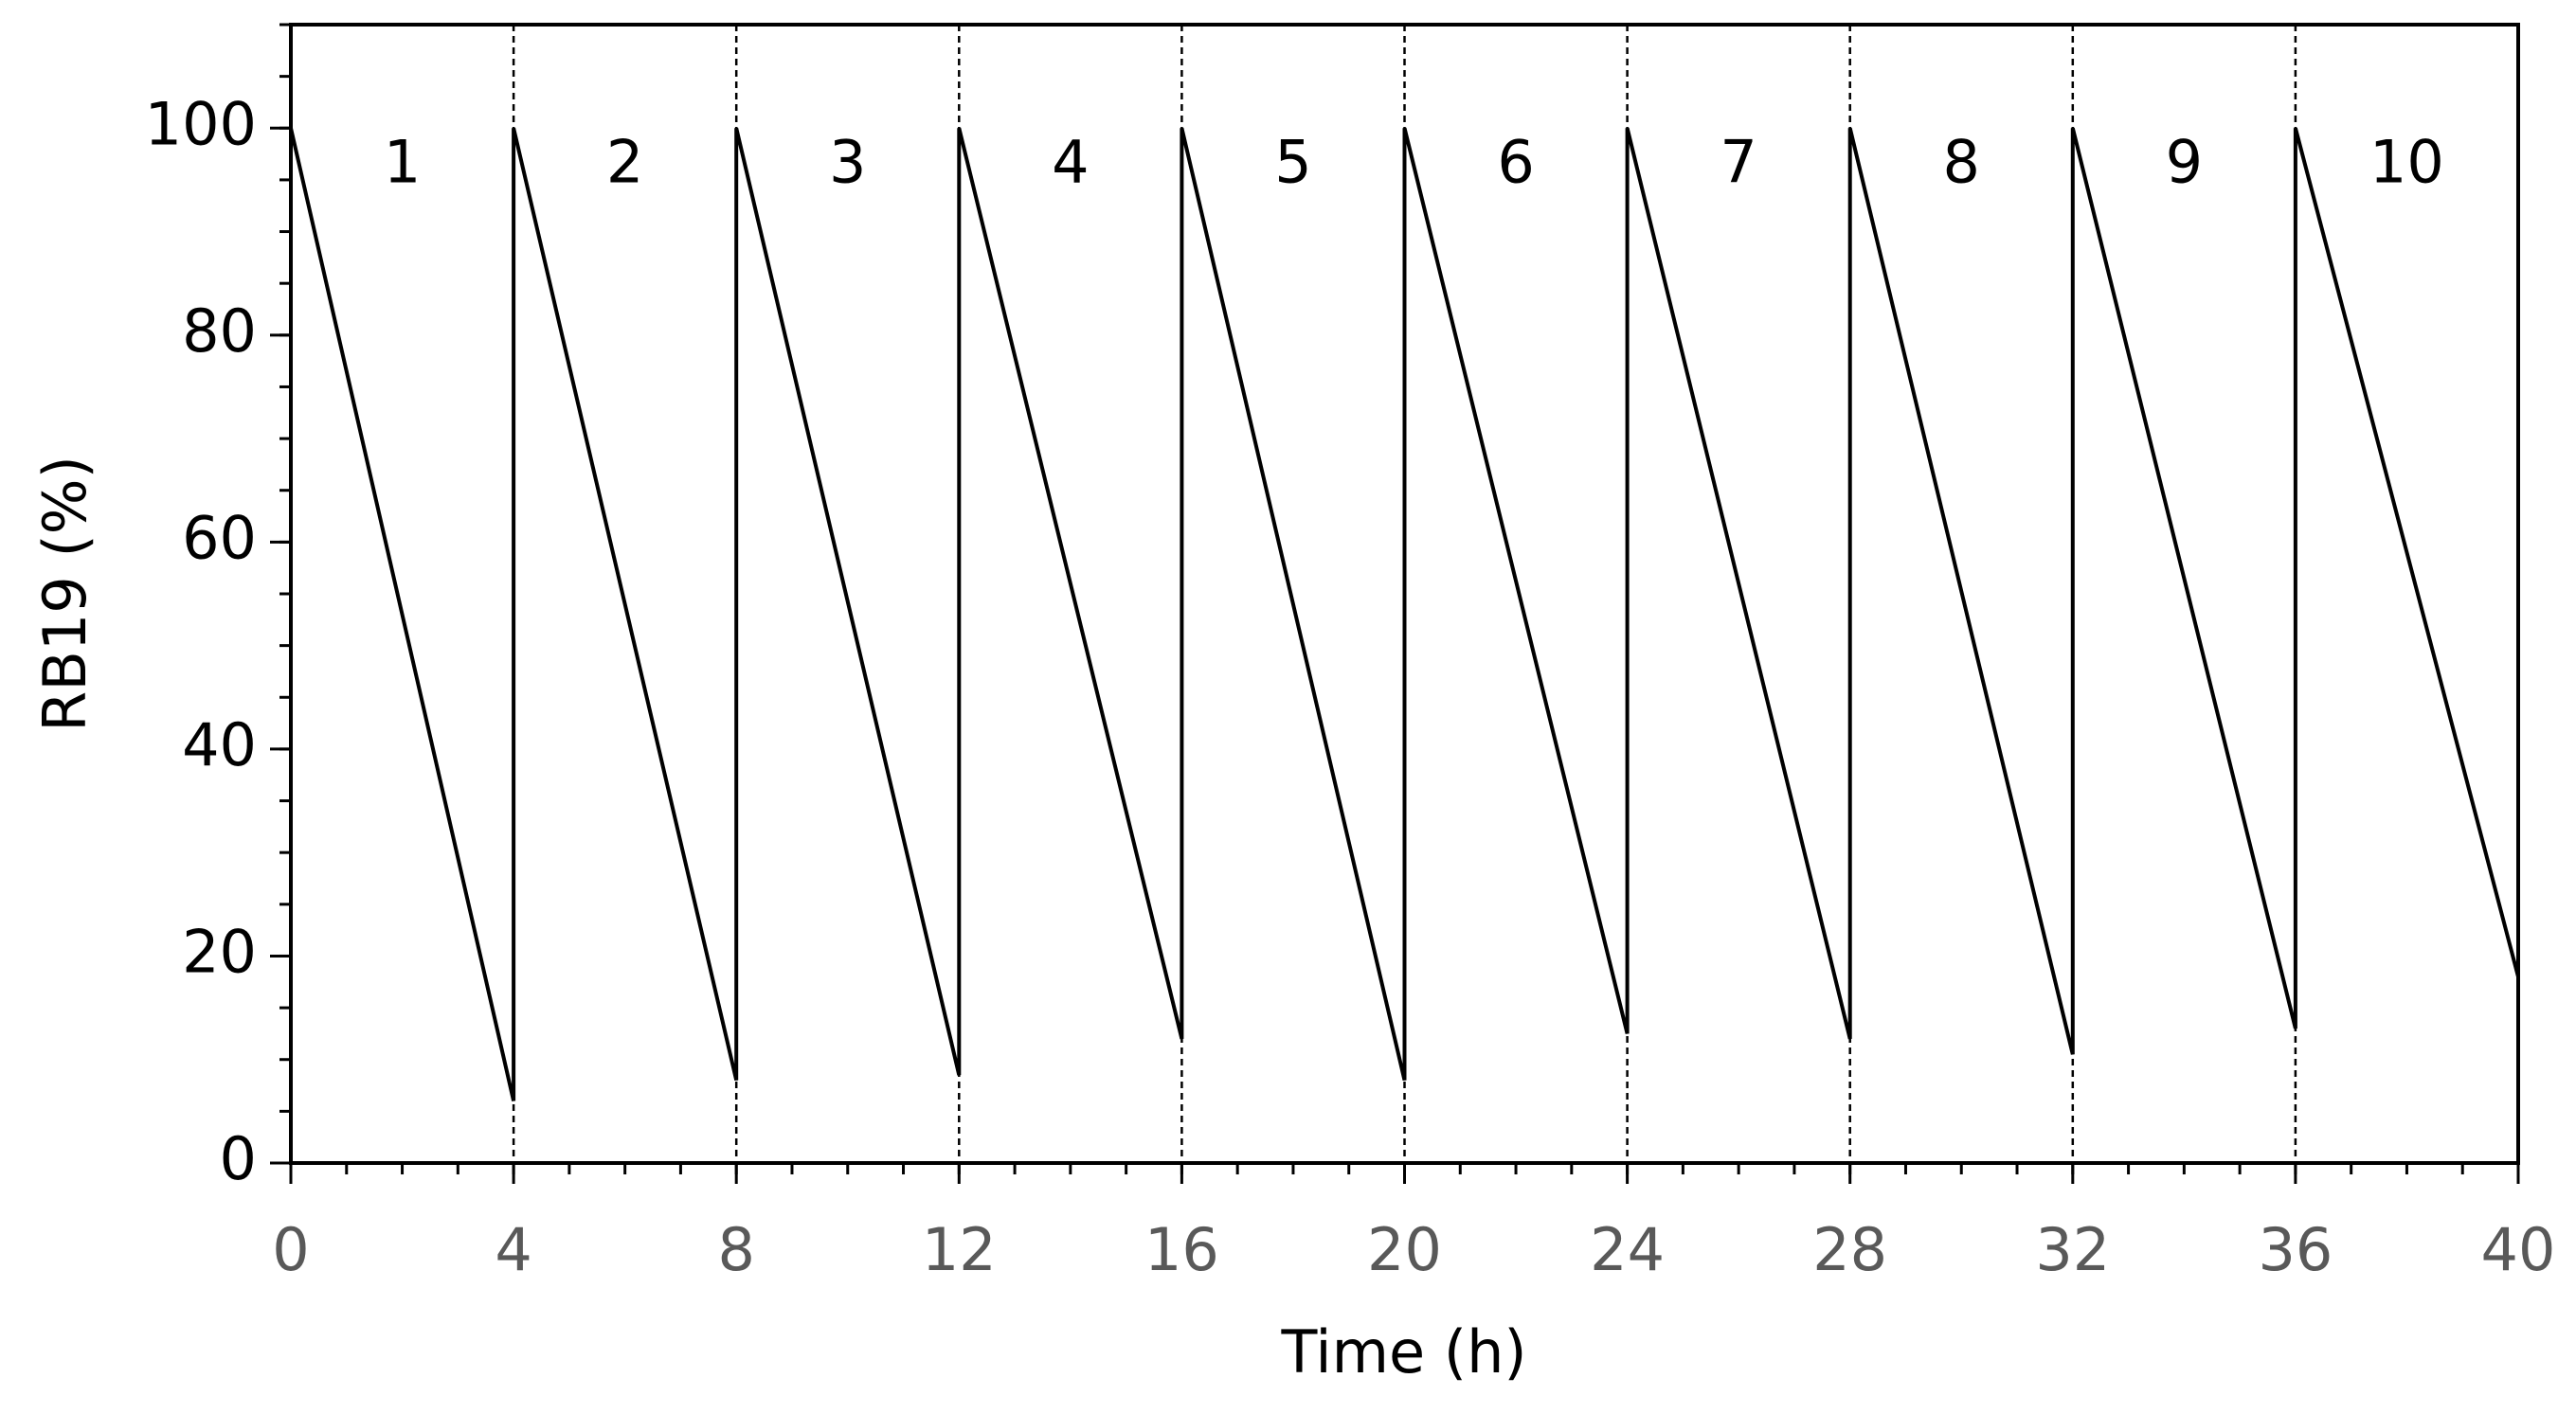 This screenshot has height=1414, width=2576. Describe the element at coordinates (1515, 161) in the screenshot. I see `cycle-label: 6` at that location.